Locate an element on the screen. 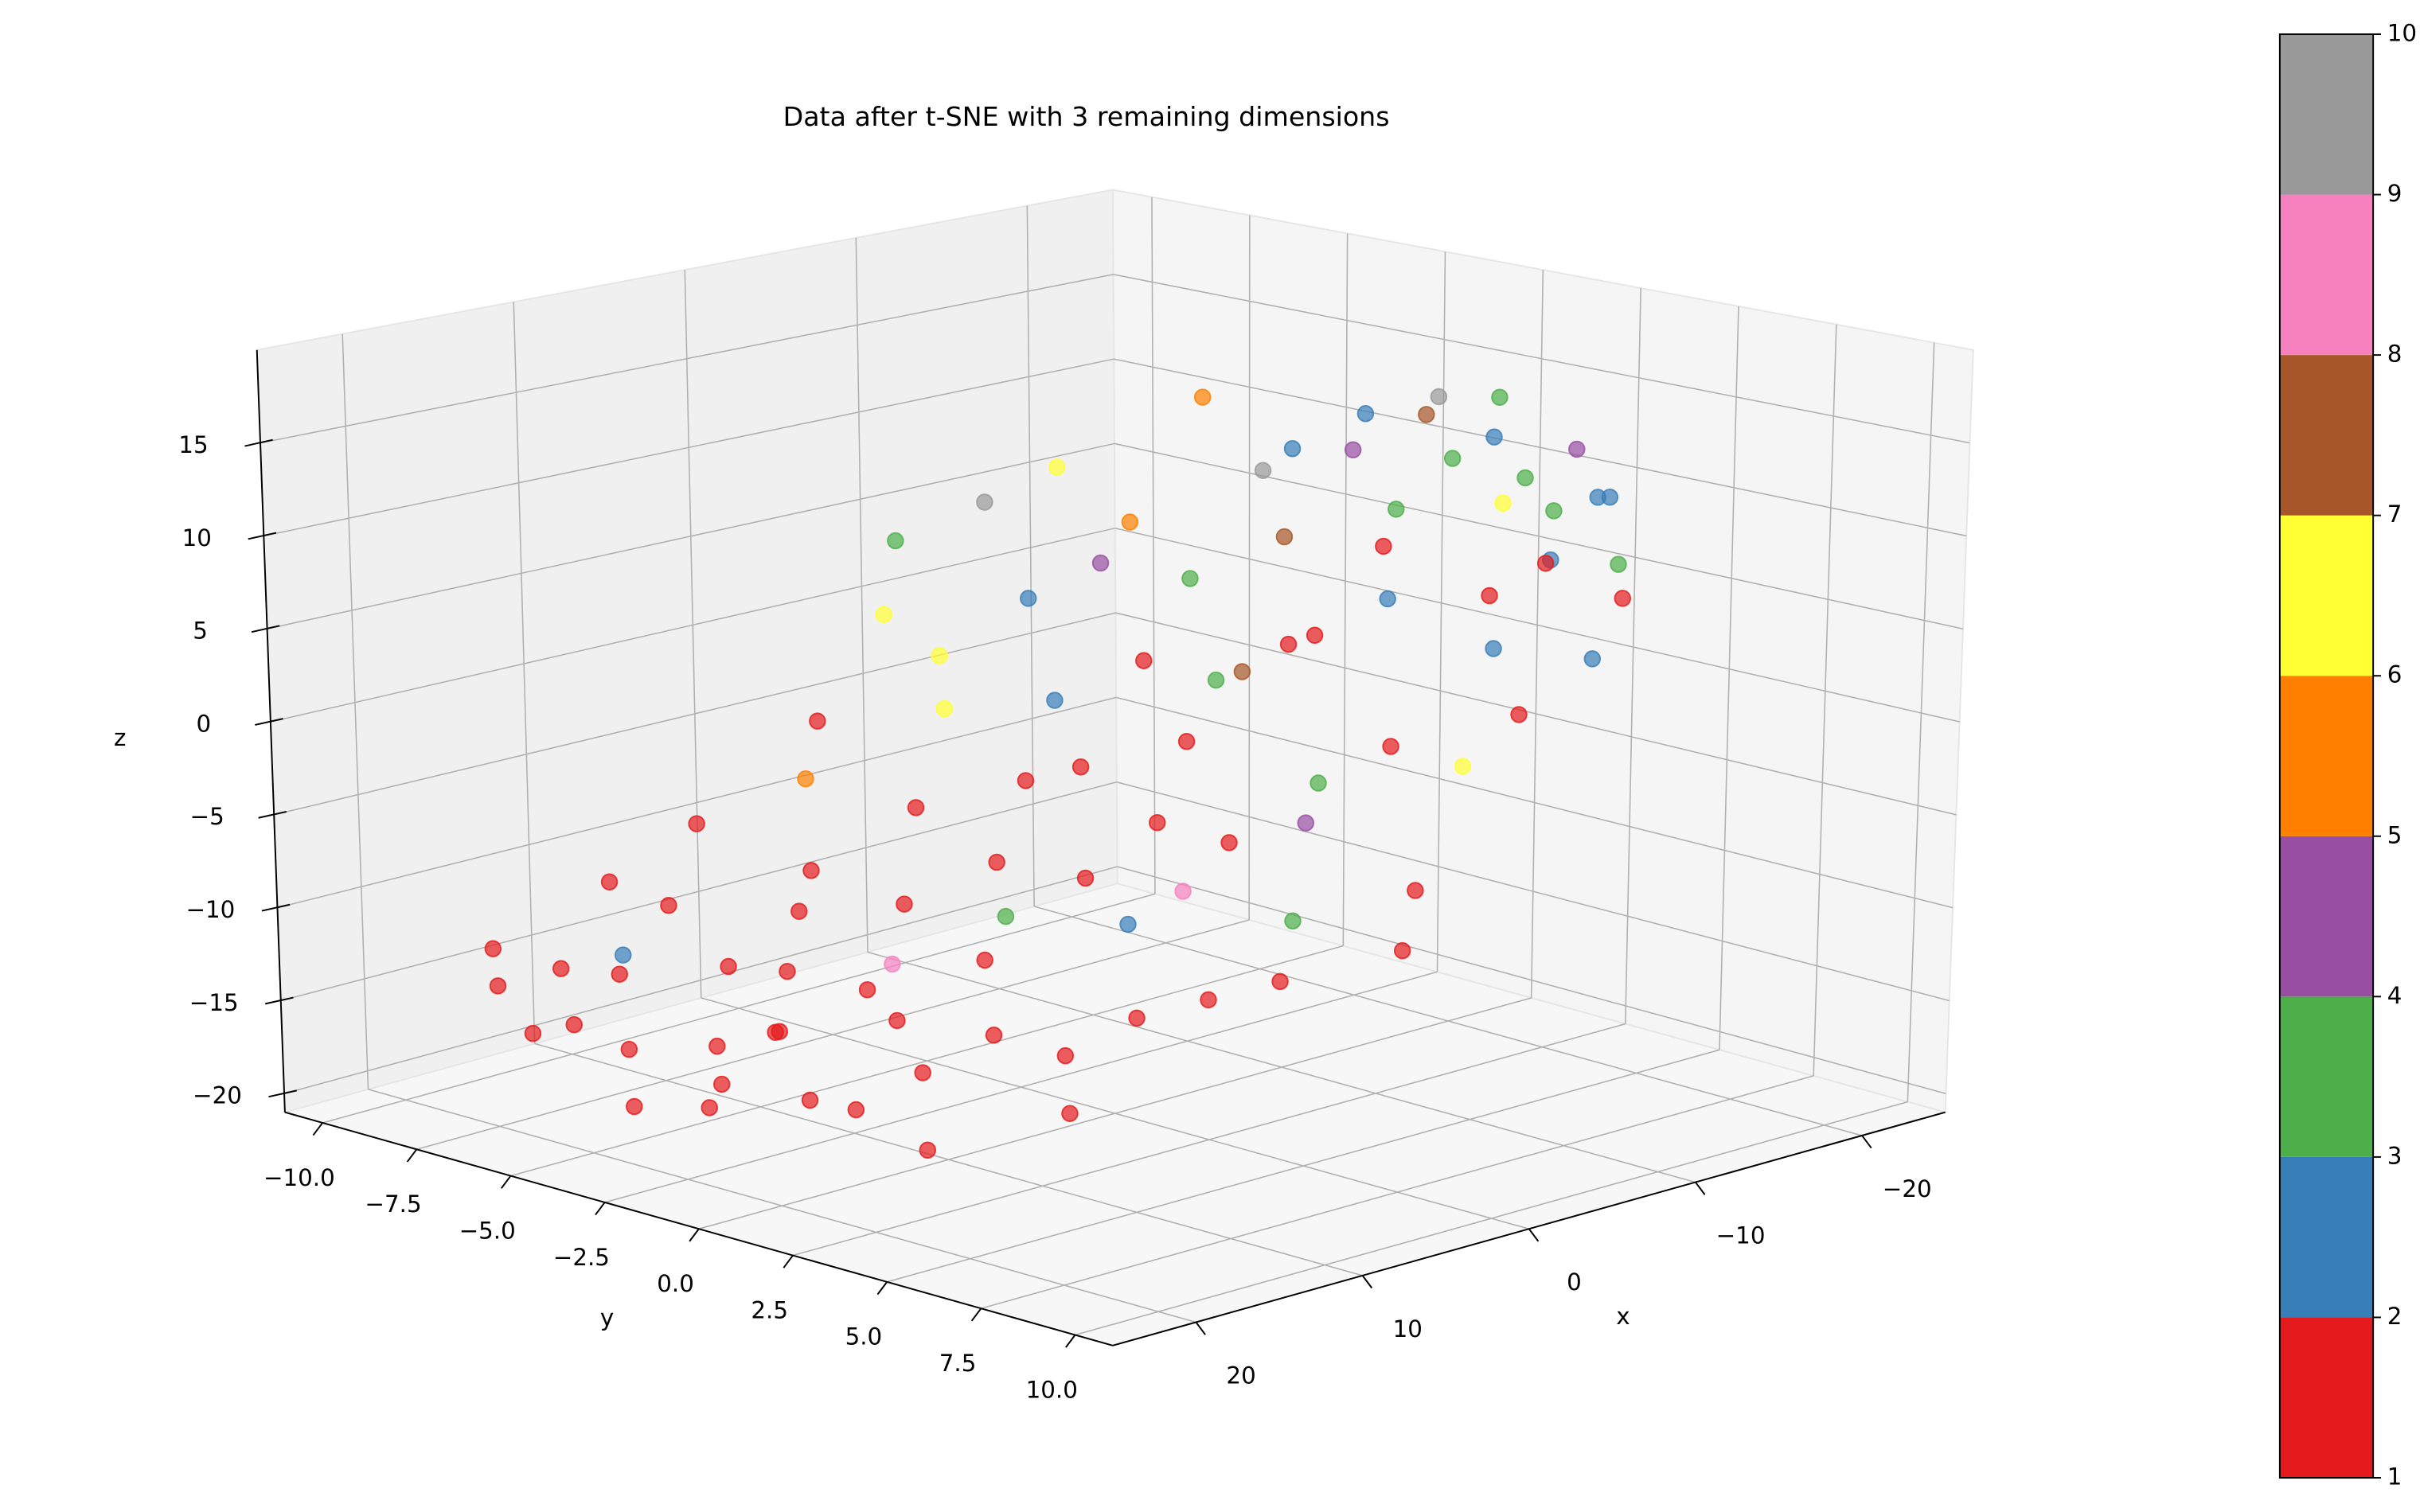  y-tick-label: −10.0 is located at coordinates (299, 1177).